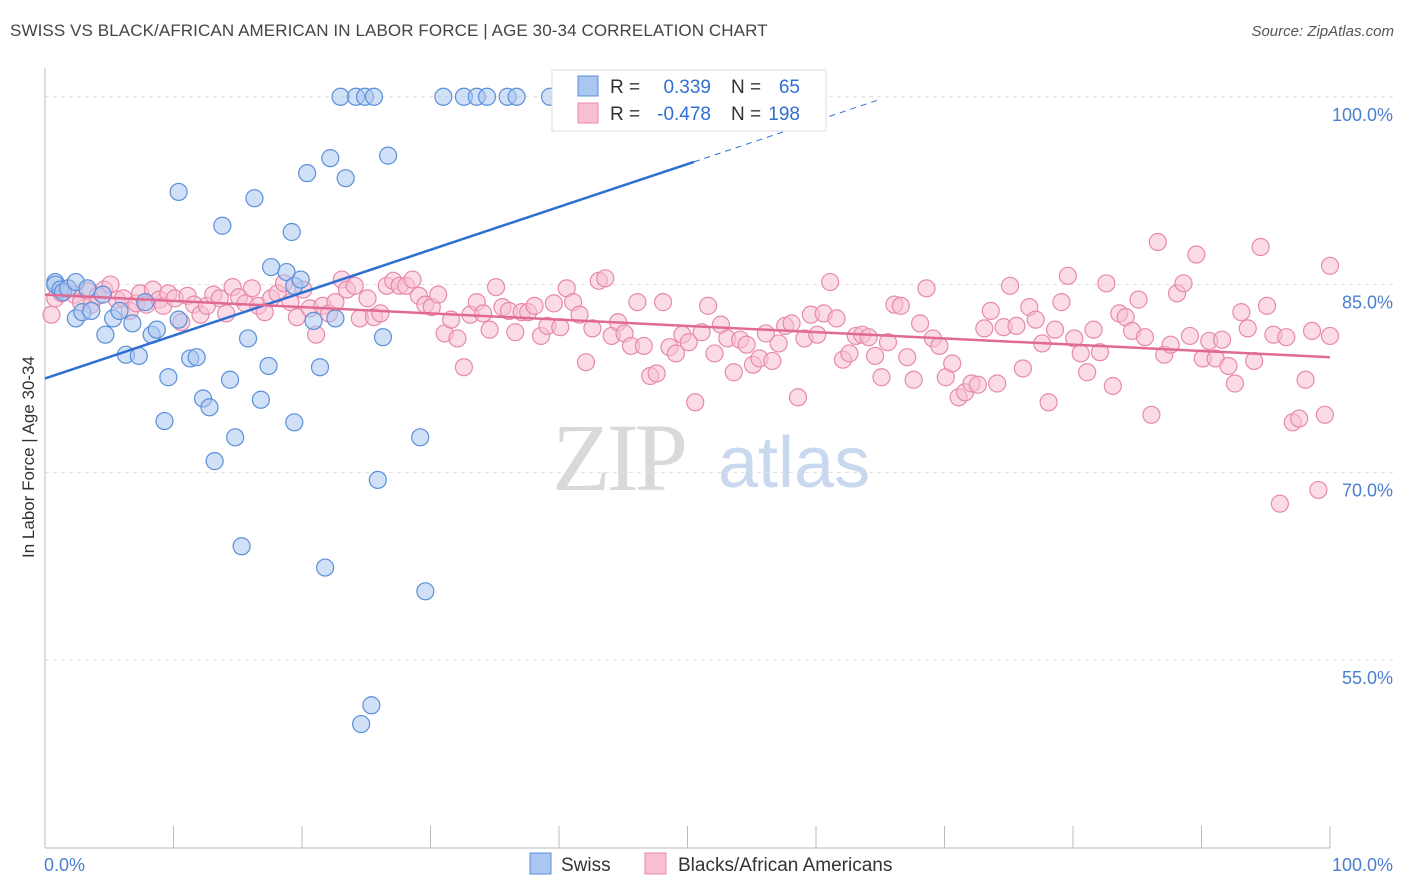  What do you see at coordinates (625, 114) in the screenshot?
I see `legend-r-label-blacks: R =` at bounding box center [625, 114].